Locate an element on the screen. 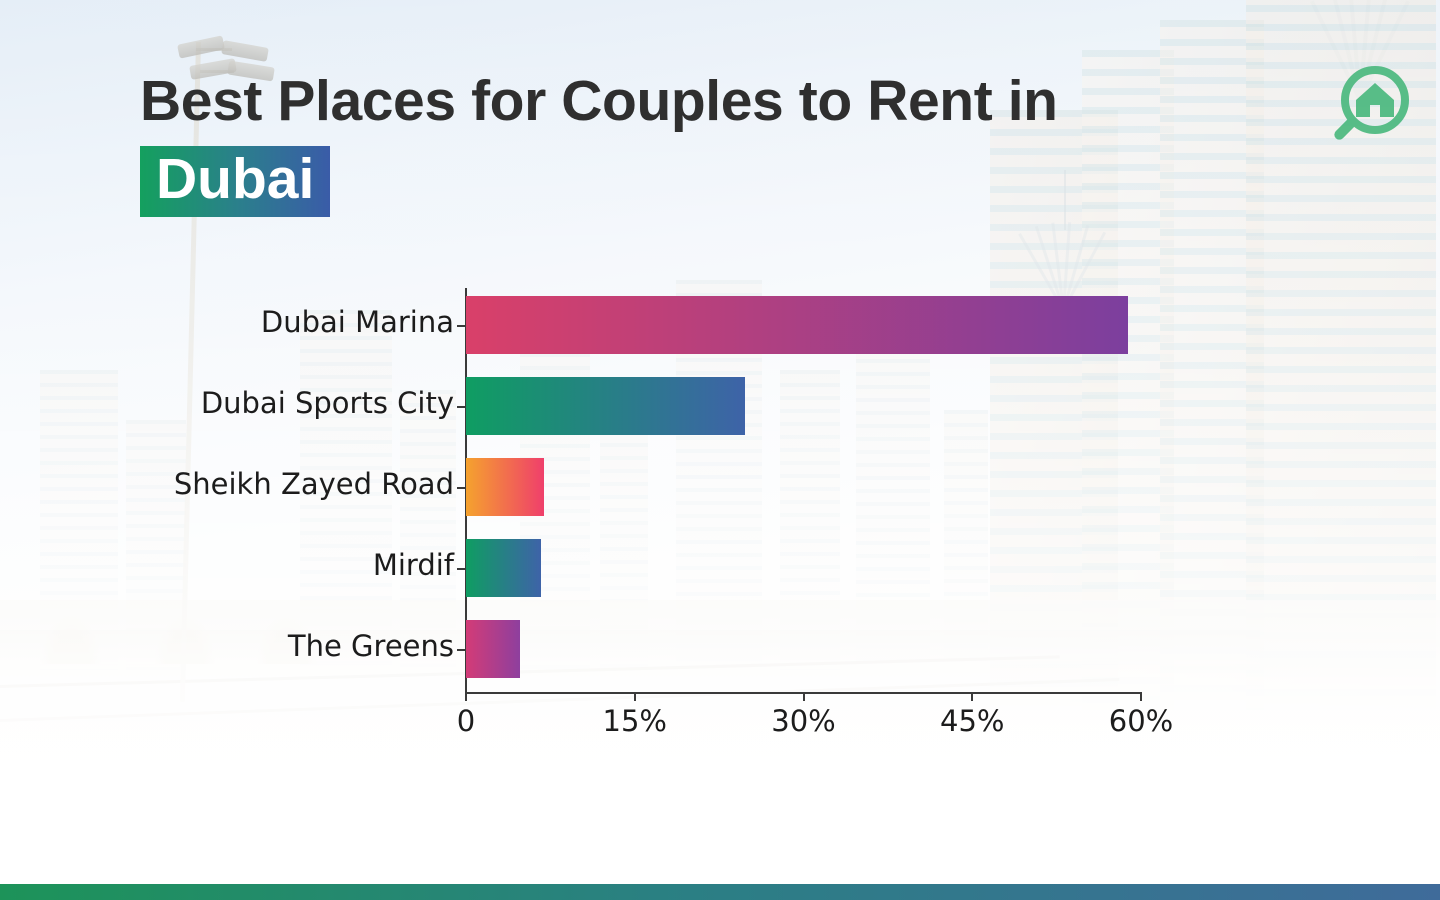 Image resolution: width=1440 pixels, height=900 pixels. house-in-magnifier-icon is located at coordinates (1371, 103).